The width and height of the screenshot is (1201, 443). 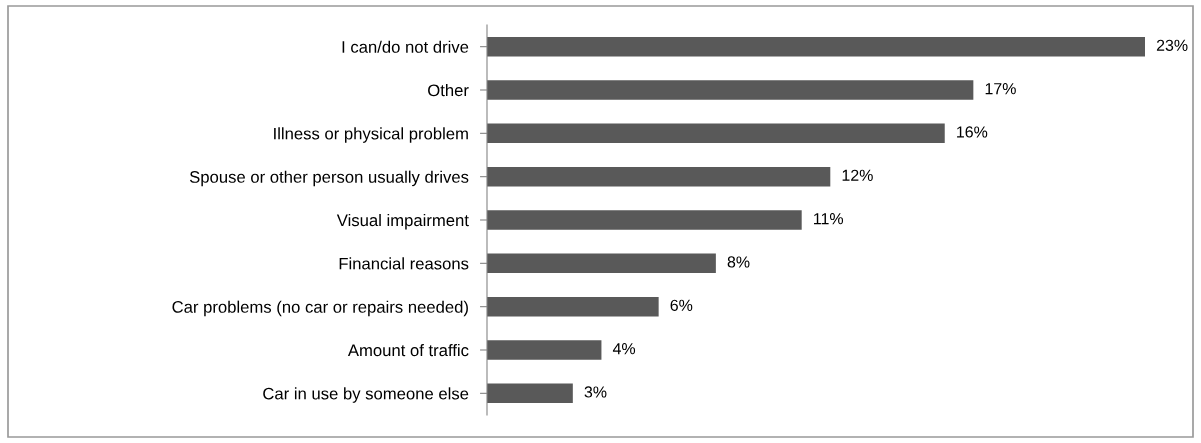 I want to click on y-tick-label: Spouse or other person usually drives, so click(x=329, y=178).